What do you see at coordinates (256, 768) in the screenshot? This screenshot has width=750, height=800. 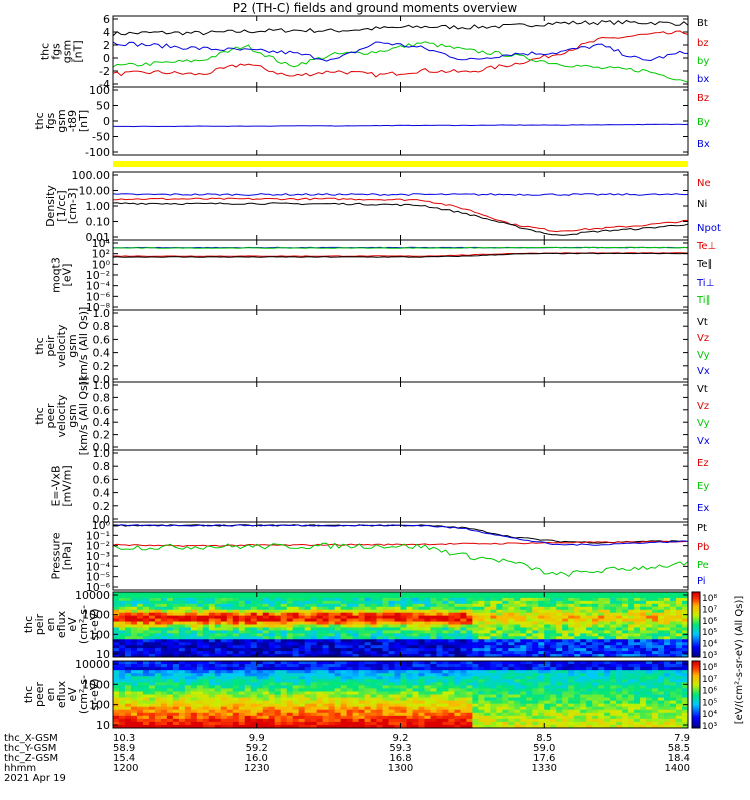 I see `footer-value: 1230` at bounding box center [256, 768].